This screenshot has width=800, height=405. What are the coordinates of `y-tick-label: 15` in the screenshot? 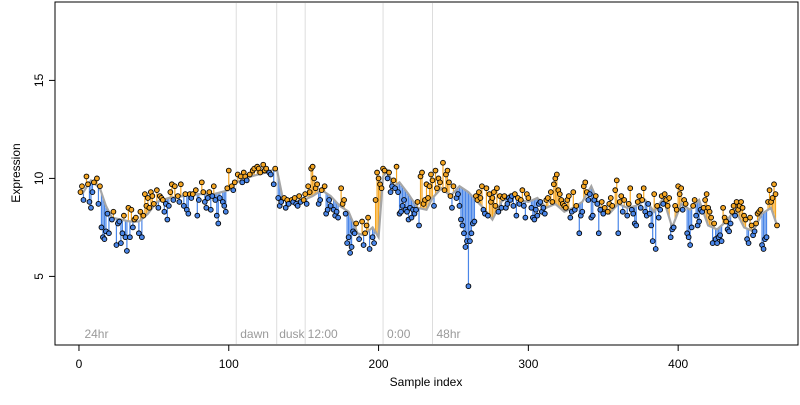 It's located at (39, 80).